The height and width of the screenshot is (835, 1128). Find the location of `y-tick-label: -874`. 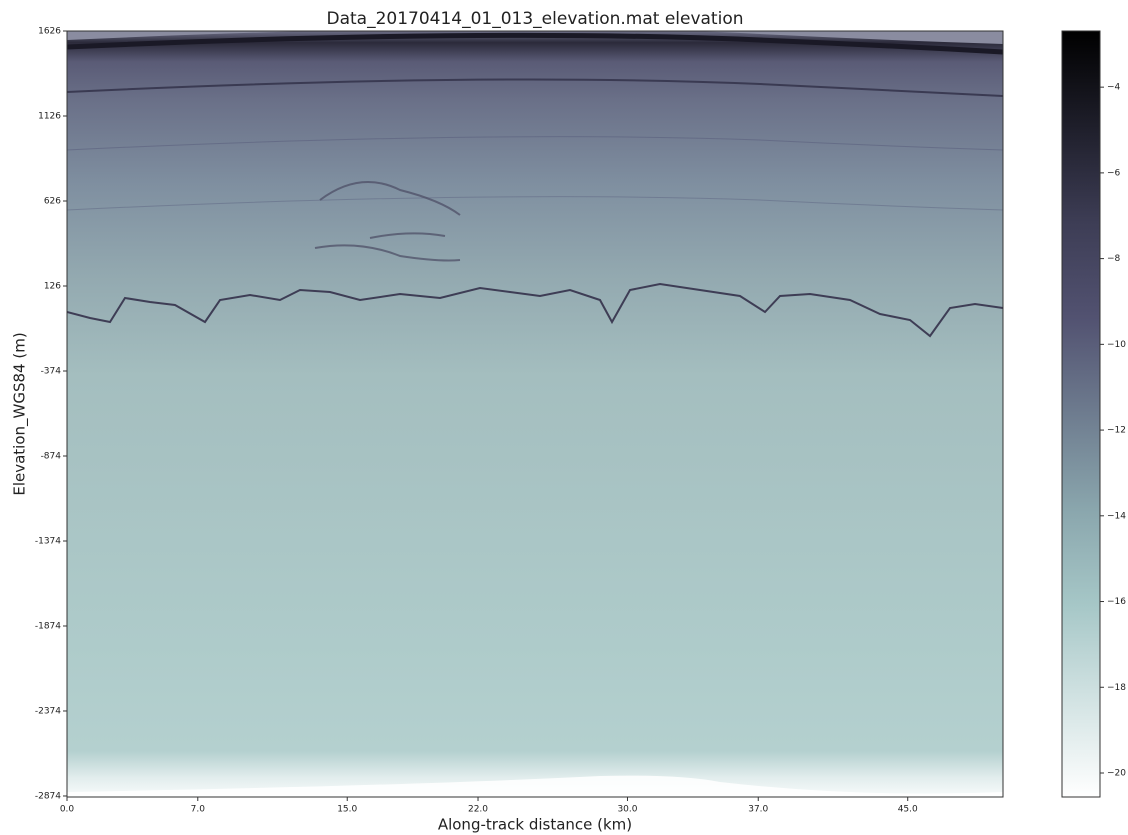

y-tick-label: -874 is located at coordinates (51, 456).